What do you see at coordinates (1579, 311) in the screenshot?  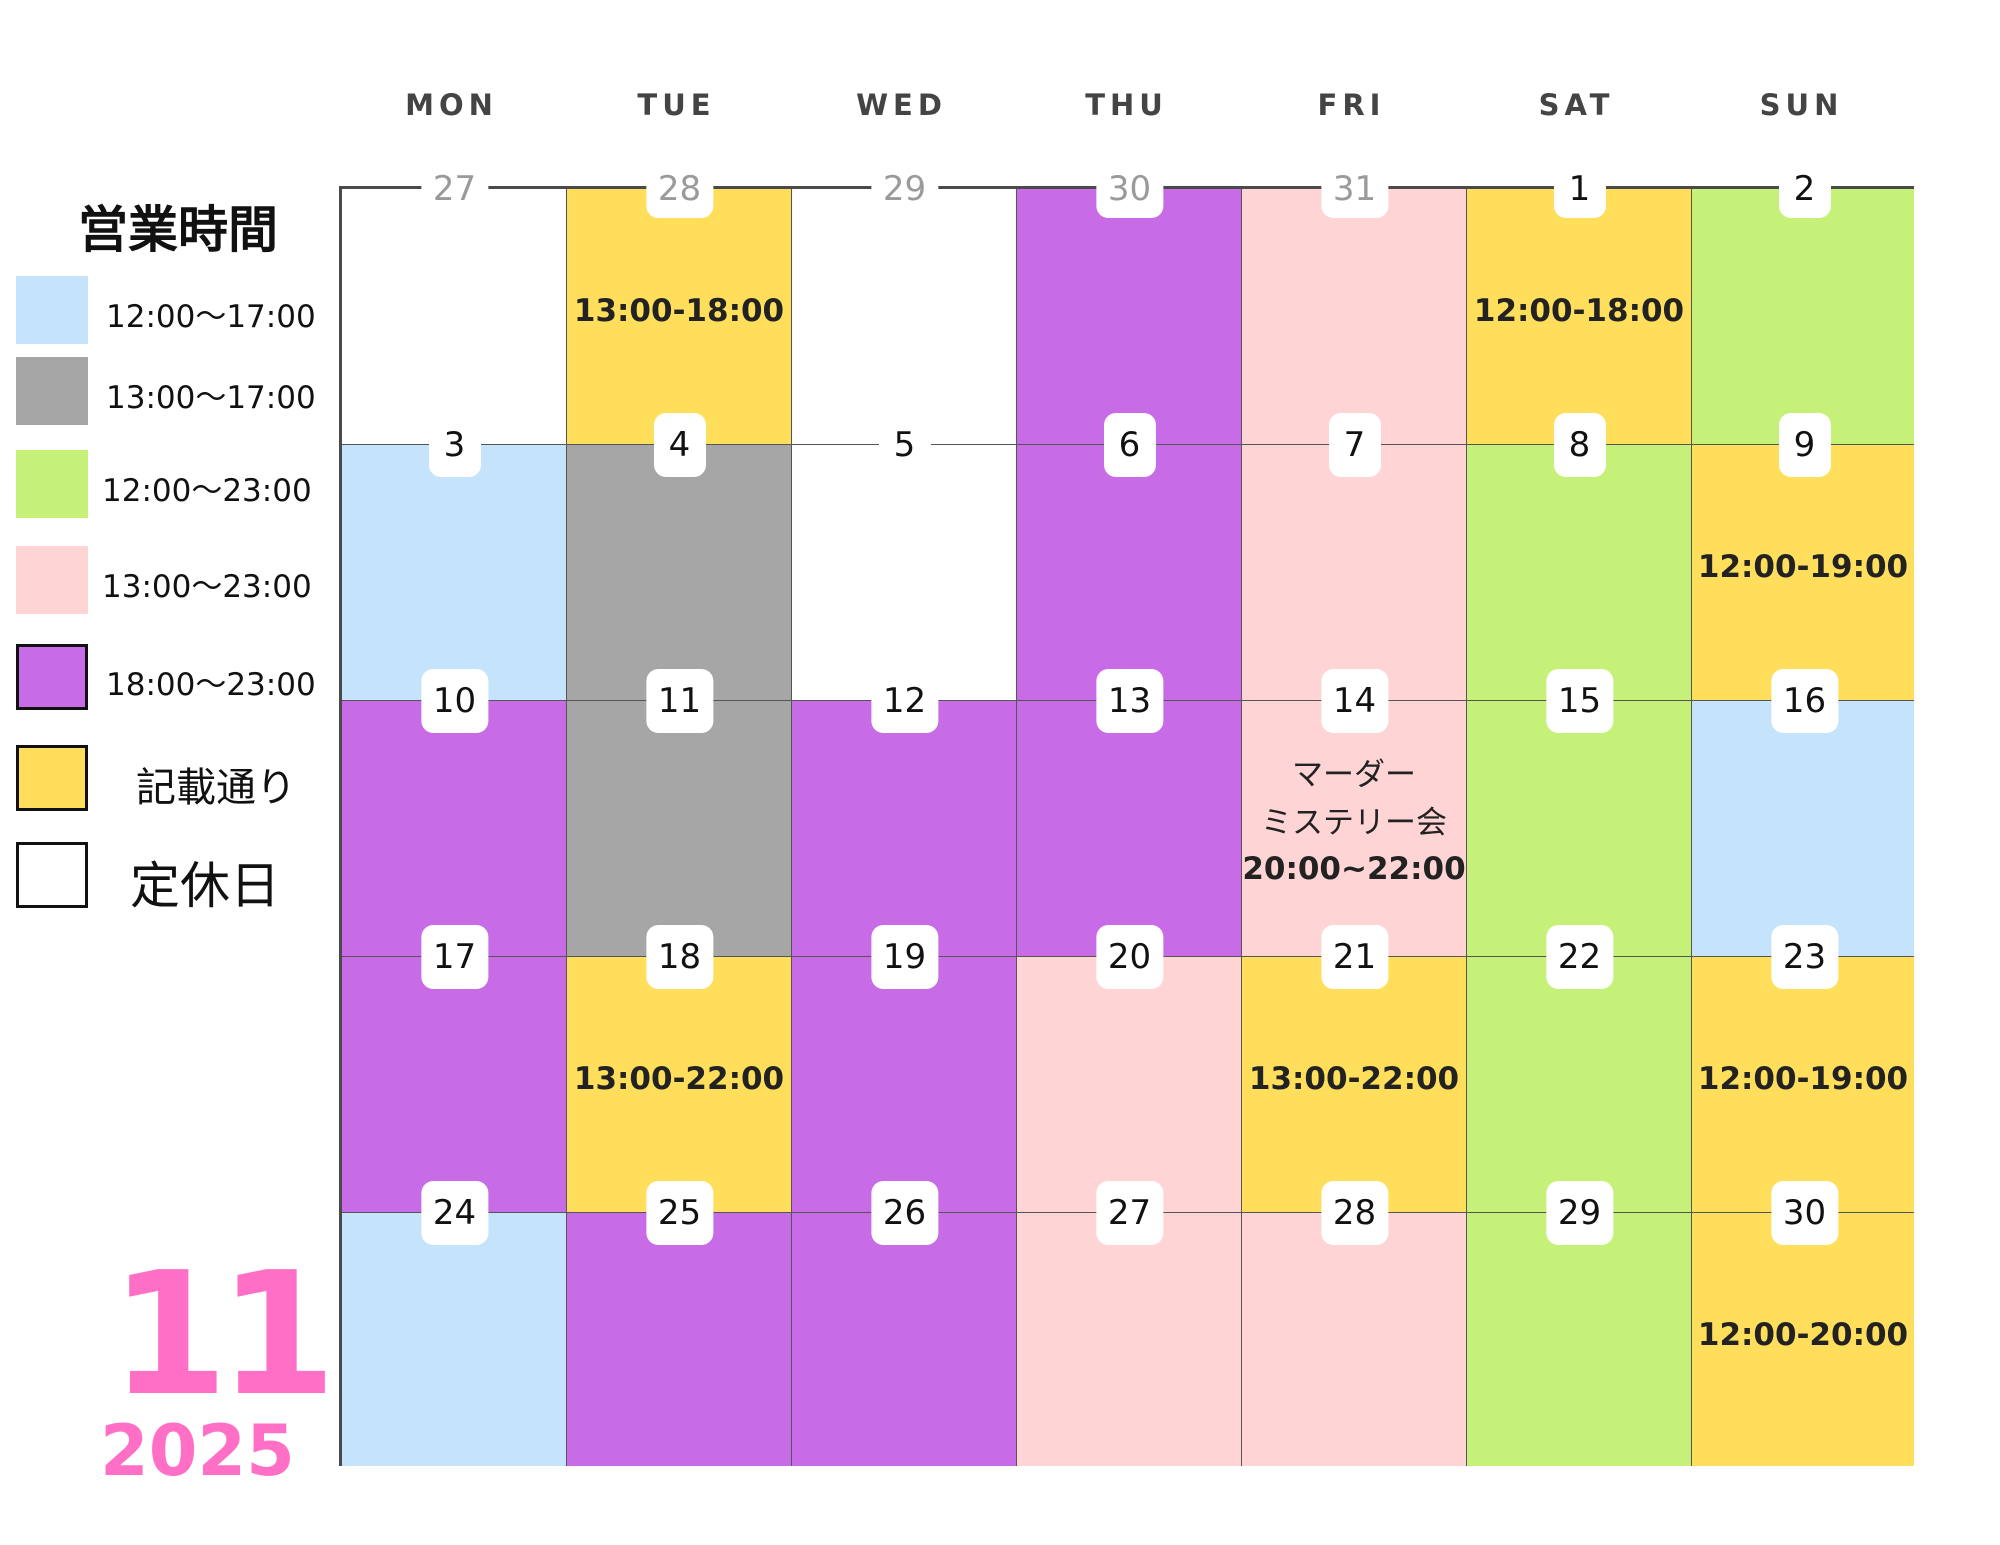 I see `opening-hours: 12:00-18:00` at bounding box center [1579, 311].